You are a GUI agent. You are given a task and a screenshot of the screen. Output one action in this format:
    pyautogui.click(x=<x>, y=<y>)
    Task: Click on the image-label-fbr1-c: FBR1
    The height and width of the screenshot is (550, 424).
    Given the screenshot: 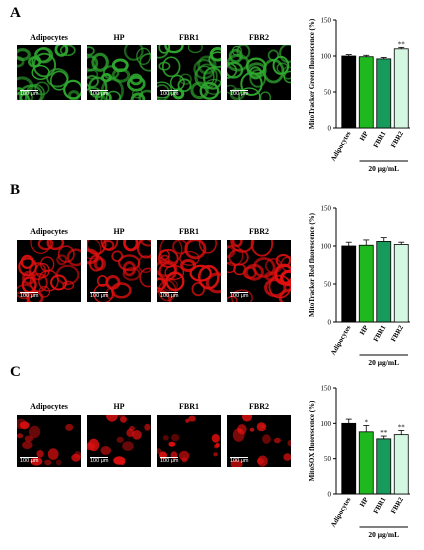 What is the action you would take?
    pyautogui.click(x=189, y=406)
    